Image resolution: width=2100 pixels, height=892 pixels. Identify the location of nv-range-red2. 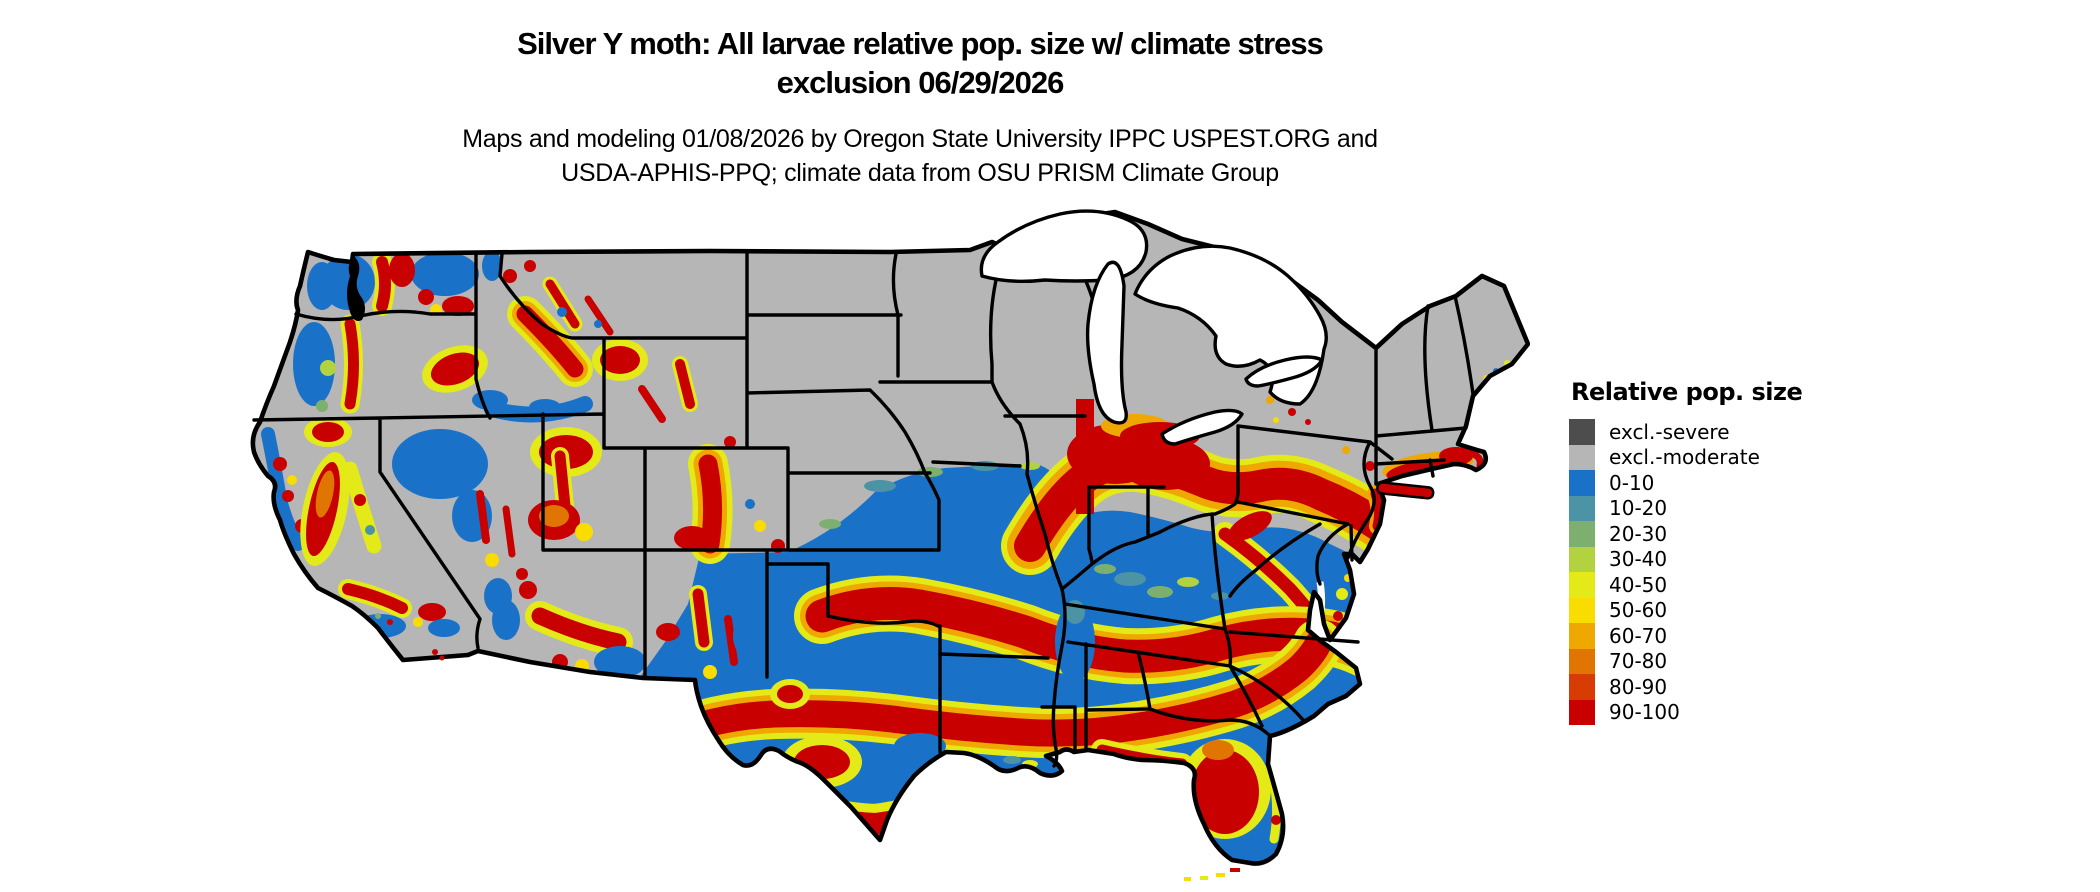
(509, 531).